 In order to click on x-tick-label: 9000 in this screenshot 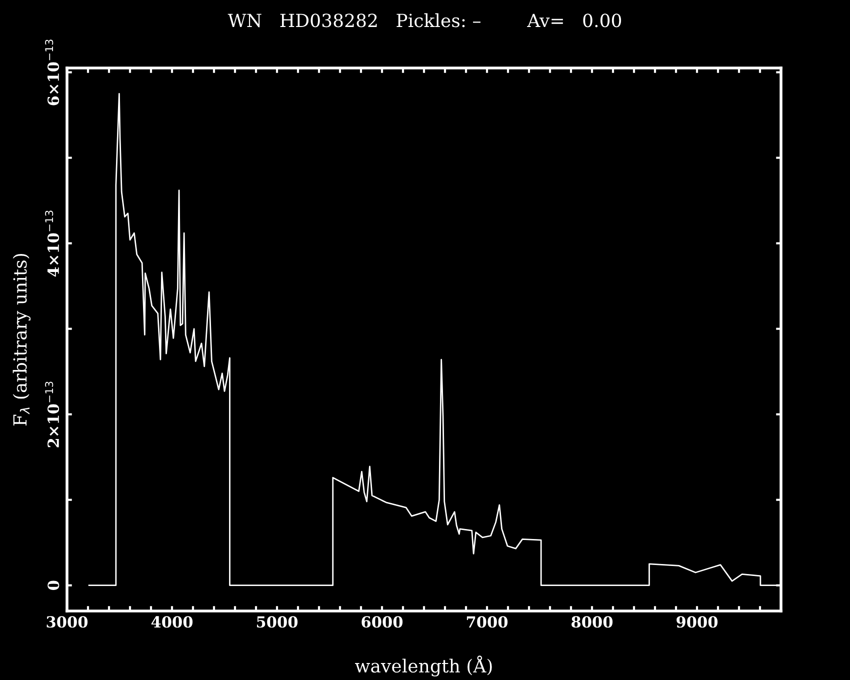, I will do `click(697, 622)`.